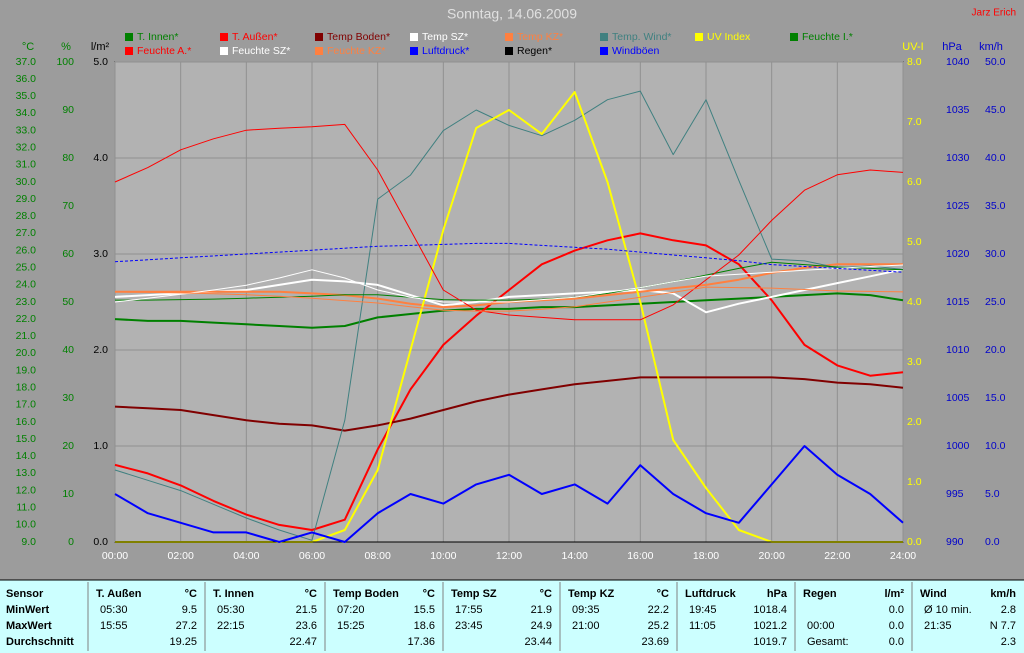  I want to click on x-tick-label: 06:00, so click(312, 556).